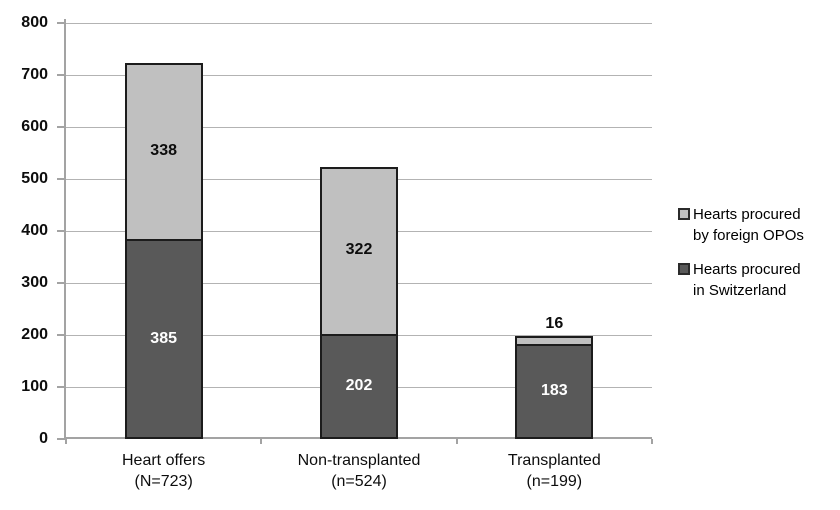 The height and width of the screenshot is (510, 840). What do you see at coordinates (163, 481) in the screenshot?
I see `x-category-label-line: (N=723)` at bounding box center [163, 481].